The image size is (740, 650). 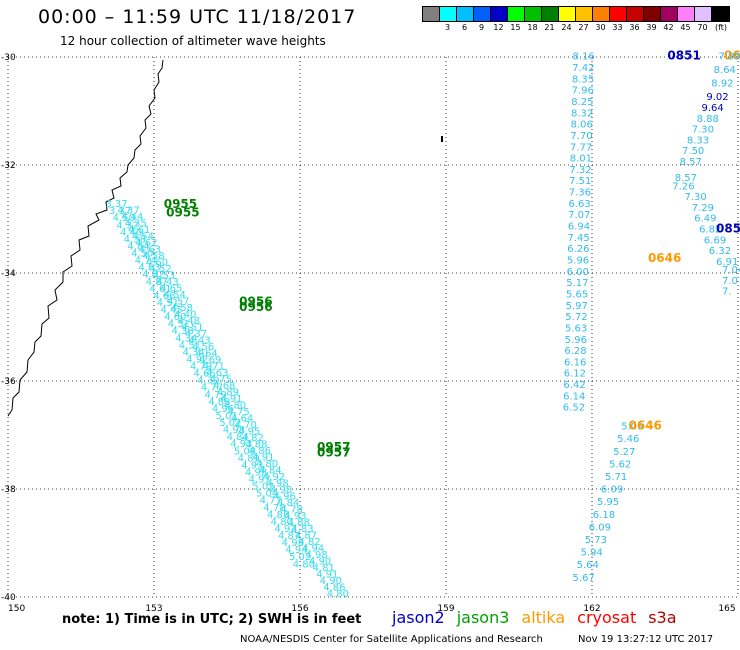 I want to click on jason3-wave-height-label: 4.50, so click(x=142, y=254).